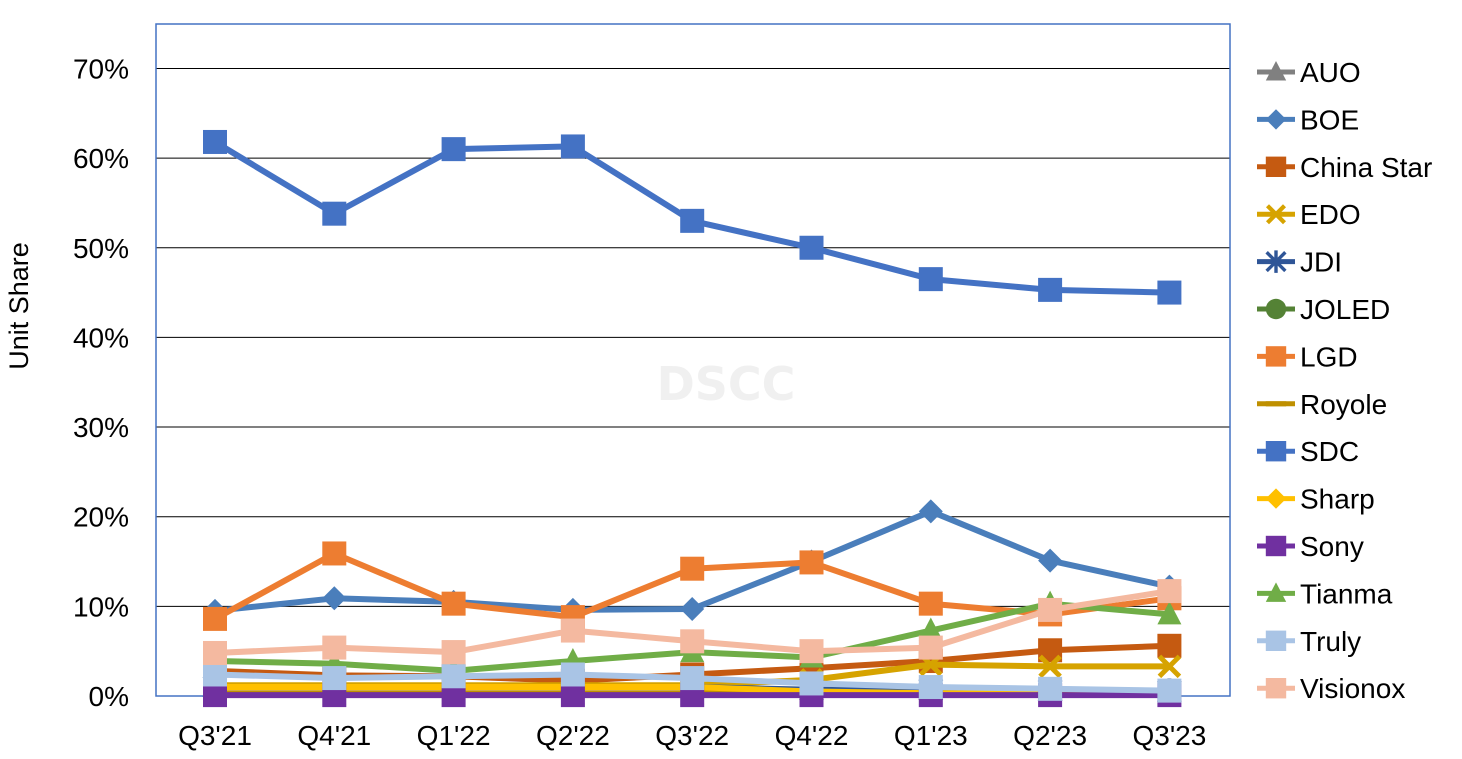 Image resolution: width=1462 pixels, height=759 pixels. Describe the element at coordinates (1276, 261) in the screenshot. I see `legend-marker-jdi` at that location.